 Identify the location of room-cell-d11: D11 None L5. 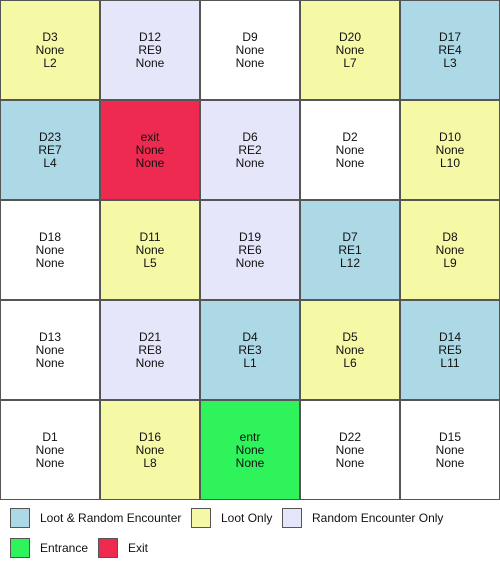
(150, 250).